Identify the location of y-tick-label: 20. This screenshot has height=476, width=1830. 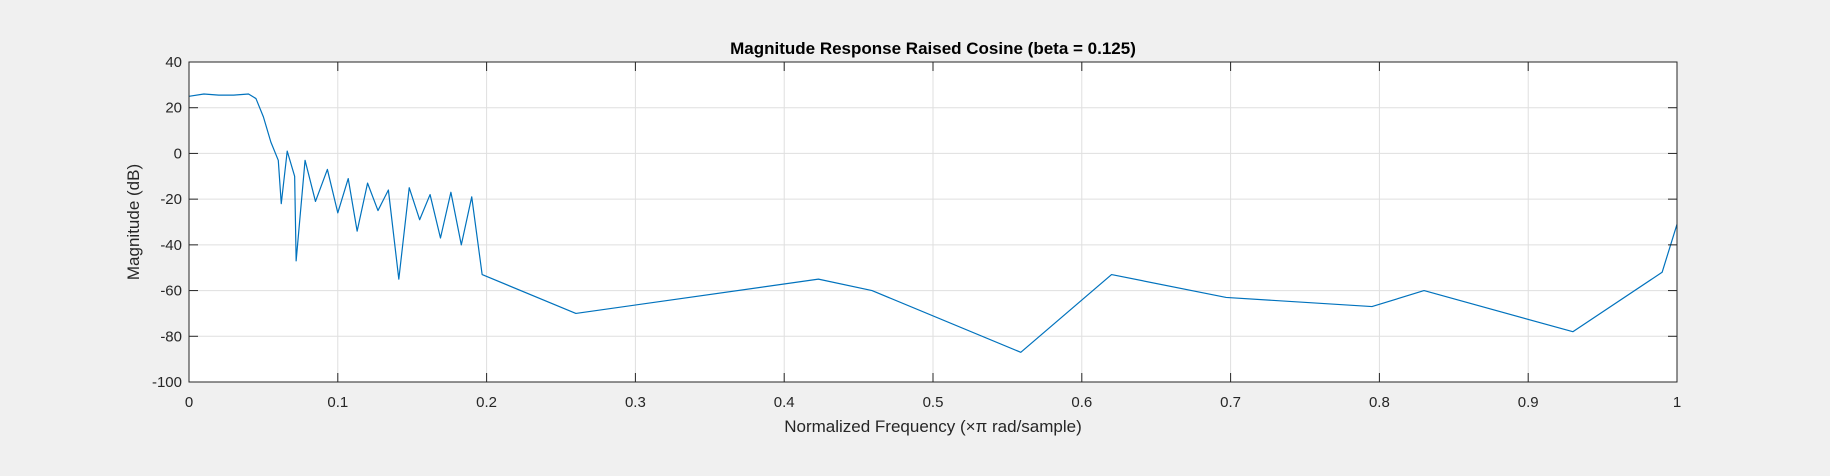
(173, 108).